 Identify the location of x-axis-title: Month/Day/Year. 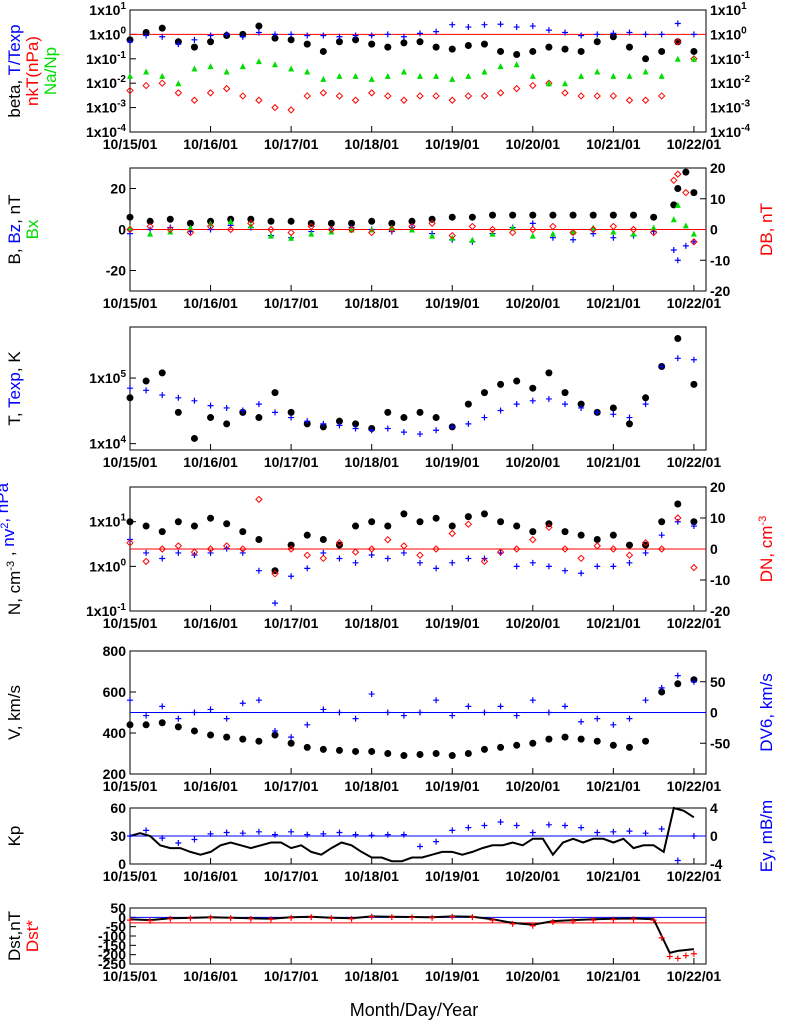
(414, 1010).